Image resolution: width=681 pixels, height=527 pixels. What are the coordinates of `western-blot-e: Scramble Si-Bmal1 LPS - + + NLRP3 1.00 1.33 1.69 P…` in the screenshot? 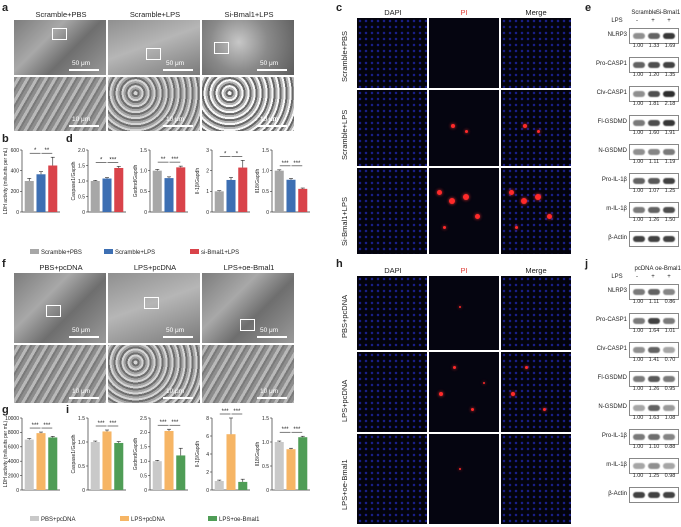 It's located at (632, 135).